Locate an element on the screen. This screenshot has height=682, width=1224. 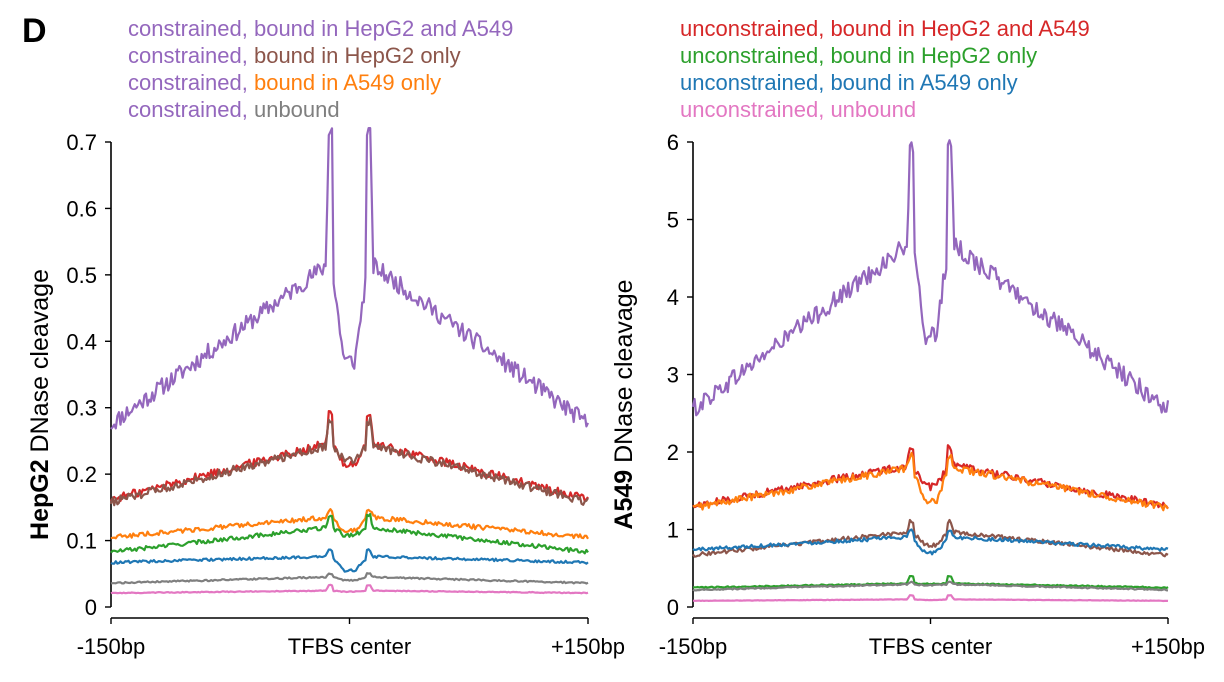
y-tick-label: 0.3 is located at coordinates (81, 408).